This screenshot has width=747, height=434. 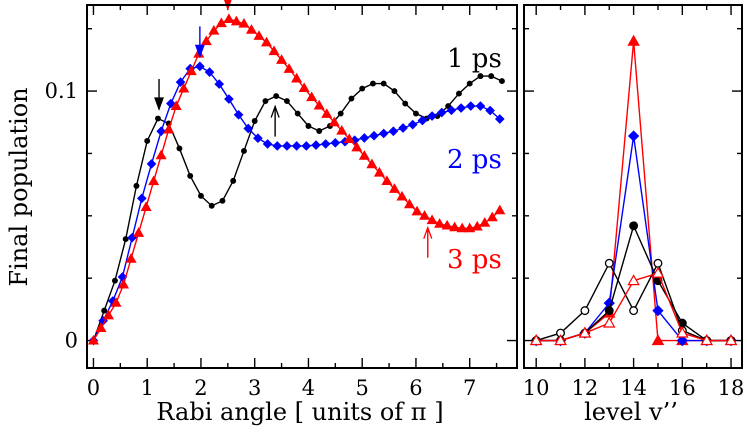 What do you see at coordinates (682, 388) in the screenshot?
I see `x-tick-label: 16` at bounding box center [682, 388].